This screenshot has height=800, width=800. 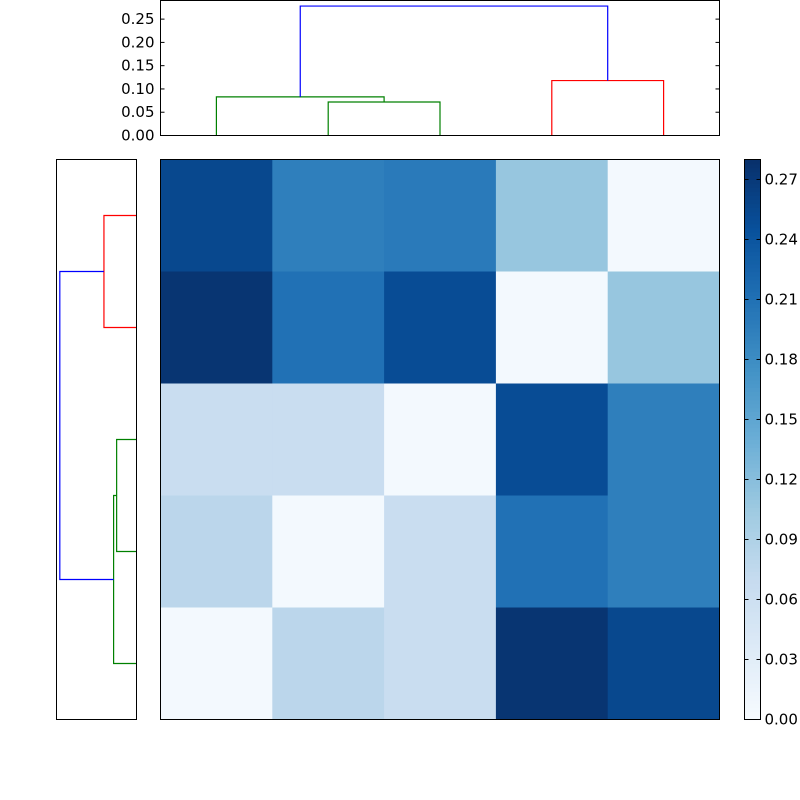 I want to click on colorbar-tick-label: 0.12, so click(x=781, y=480).